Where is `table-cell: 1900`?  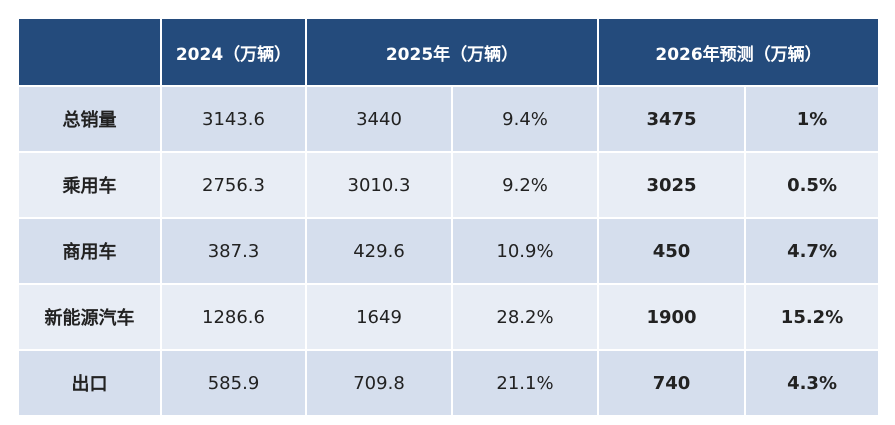 table-cell: 1900 is located at coordinates (672, 317).